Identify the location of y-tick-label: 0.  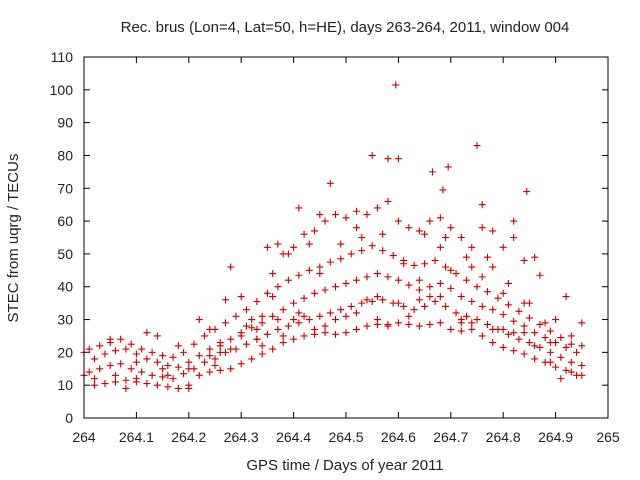
(69, 418).